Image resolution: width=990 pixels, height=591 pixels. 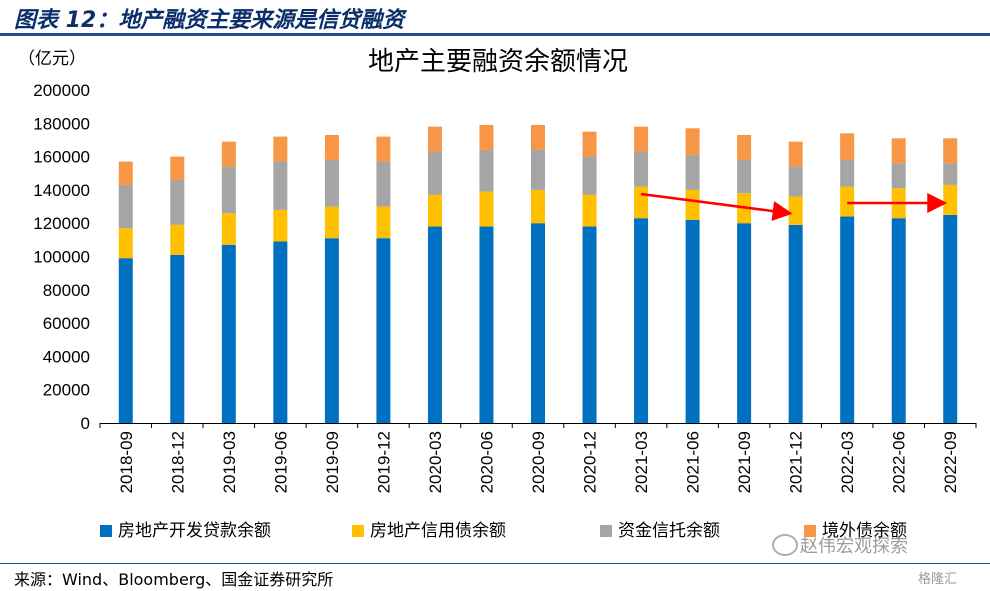 What do you see at coordinates (864, 531) in the screenshot?
I see `legend-label: 境外债余额` at bounding box center [864, 531].